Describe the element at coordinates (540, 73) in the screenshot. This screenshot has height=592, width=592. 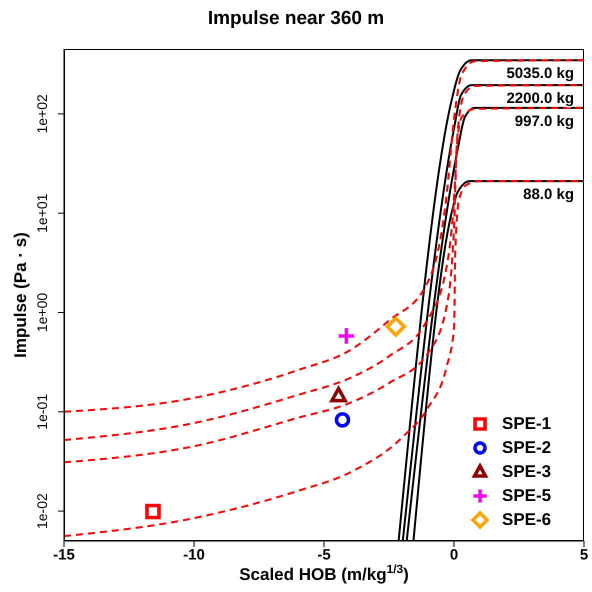
I see `series-label: 5035.0 kg` at that location.